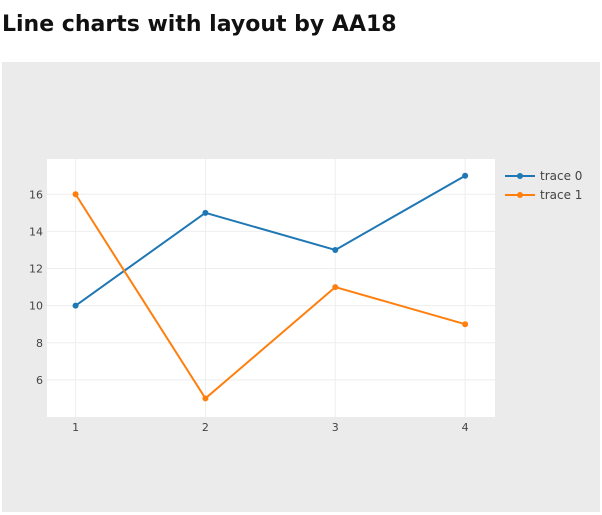 This screenshot has width=602, height=515. Describe the element at coordinates (39, 343) in the screenshot. I see `y-tick-label: 8` at that location.